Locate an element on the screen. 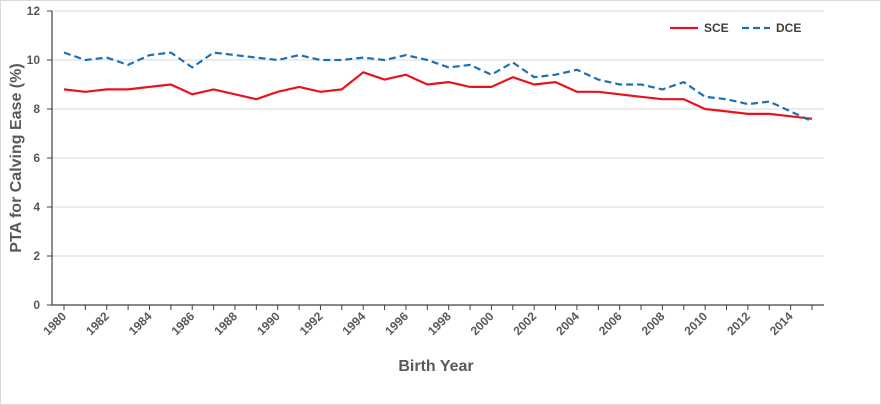 The height and width of the screenshot is (405, 881). x-tick-label: 1982 is located at coordinates (97, 323).